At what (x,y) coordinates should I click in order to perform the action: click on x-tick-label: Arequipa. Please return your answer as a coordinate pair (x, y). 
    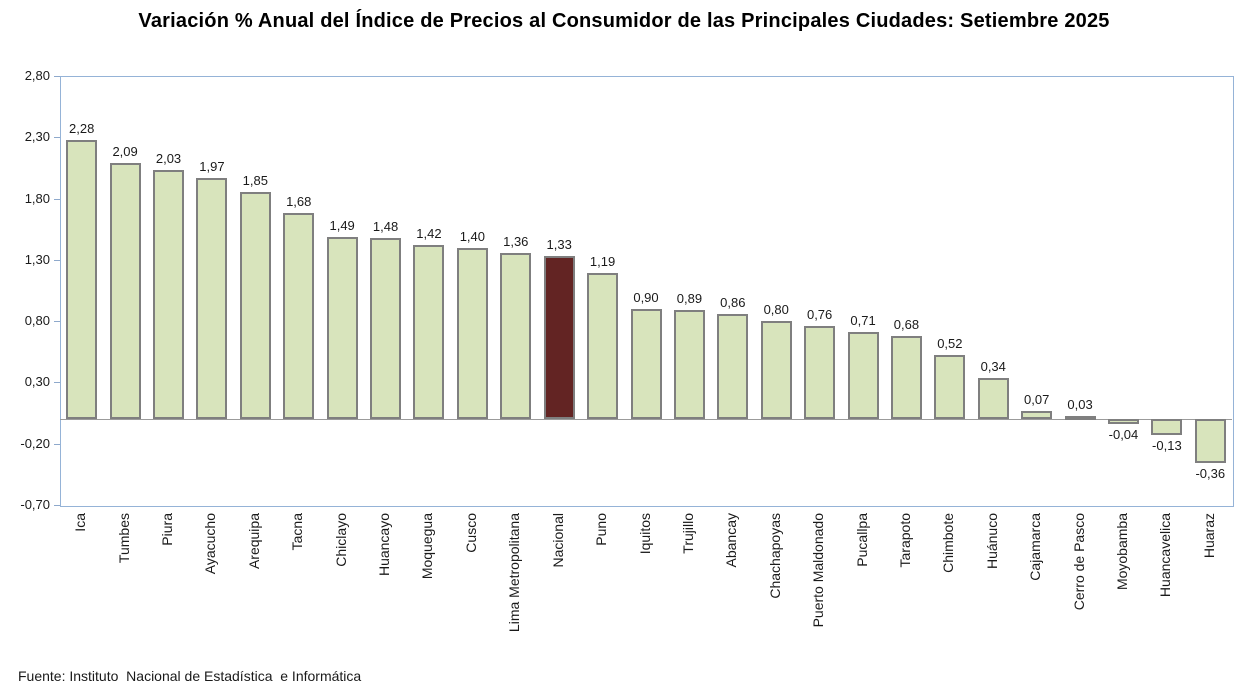
    Looking at the image, I should click on (253, 541).